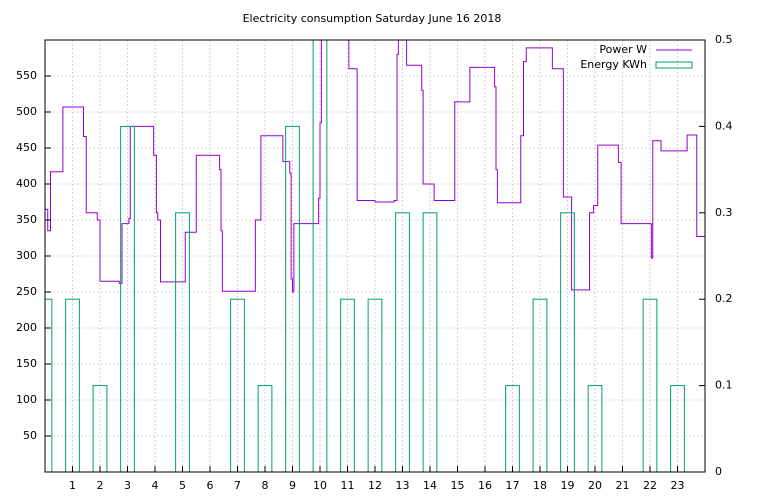 The width and height of the screenshot is (768, 500). Describe the element at coordinates (724, 125) in the screenshot. I see `y2-tick-label: 0.4` at that location.